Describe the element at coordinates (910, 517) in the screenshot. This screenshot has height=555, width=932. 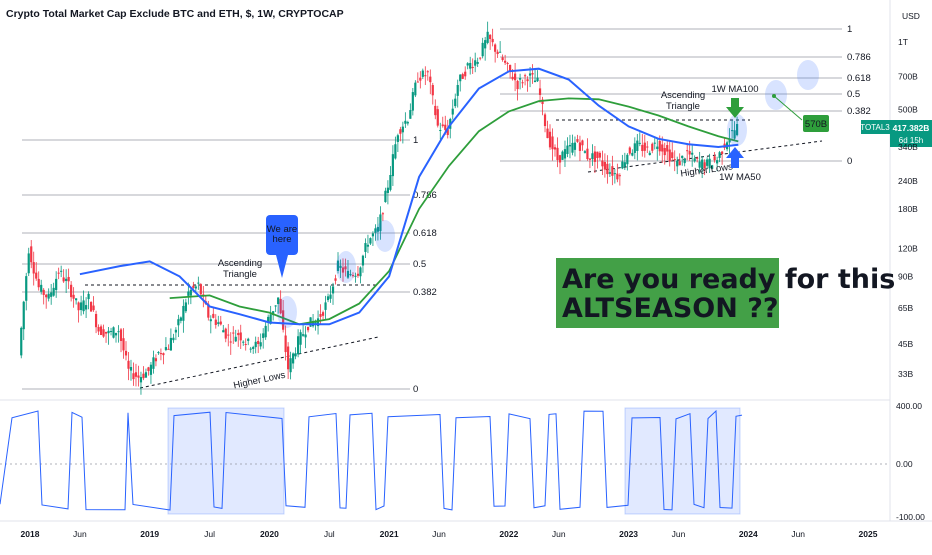
I see `osc-tick-label: -100.00` at that location.